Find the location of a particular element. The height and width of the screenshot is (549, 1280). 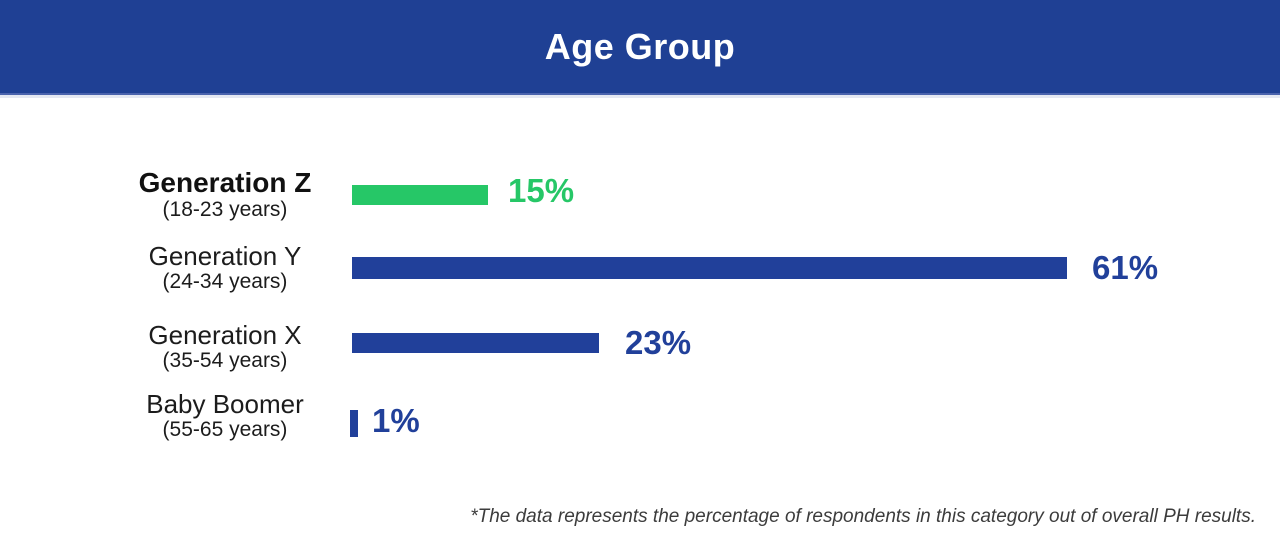

category-label: Baby Boomer is located at coordinates (225, 404).